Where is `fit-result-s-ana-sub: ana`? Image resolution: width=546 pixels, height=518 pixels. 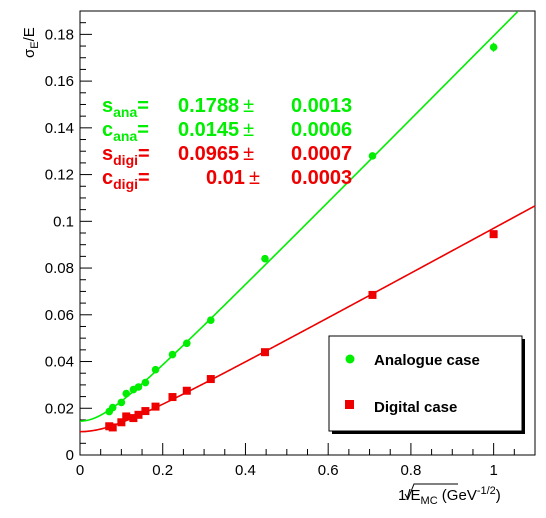 fit-result-s-ana-sub: ana is located at coordinates (125, 112).